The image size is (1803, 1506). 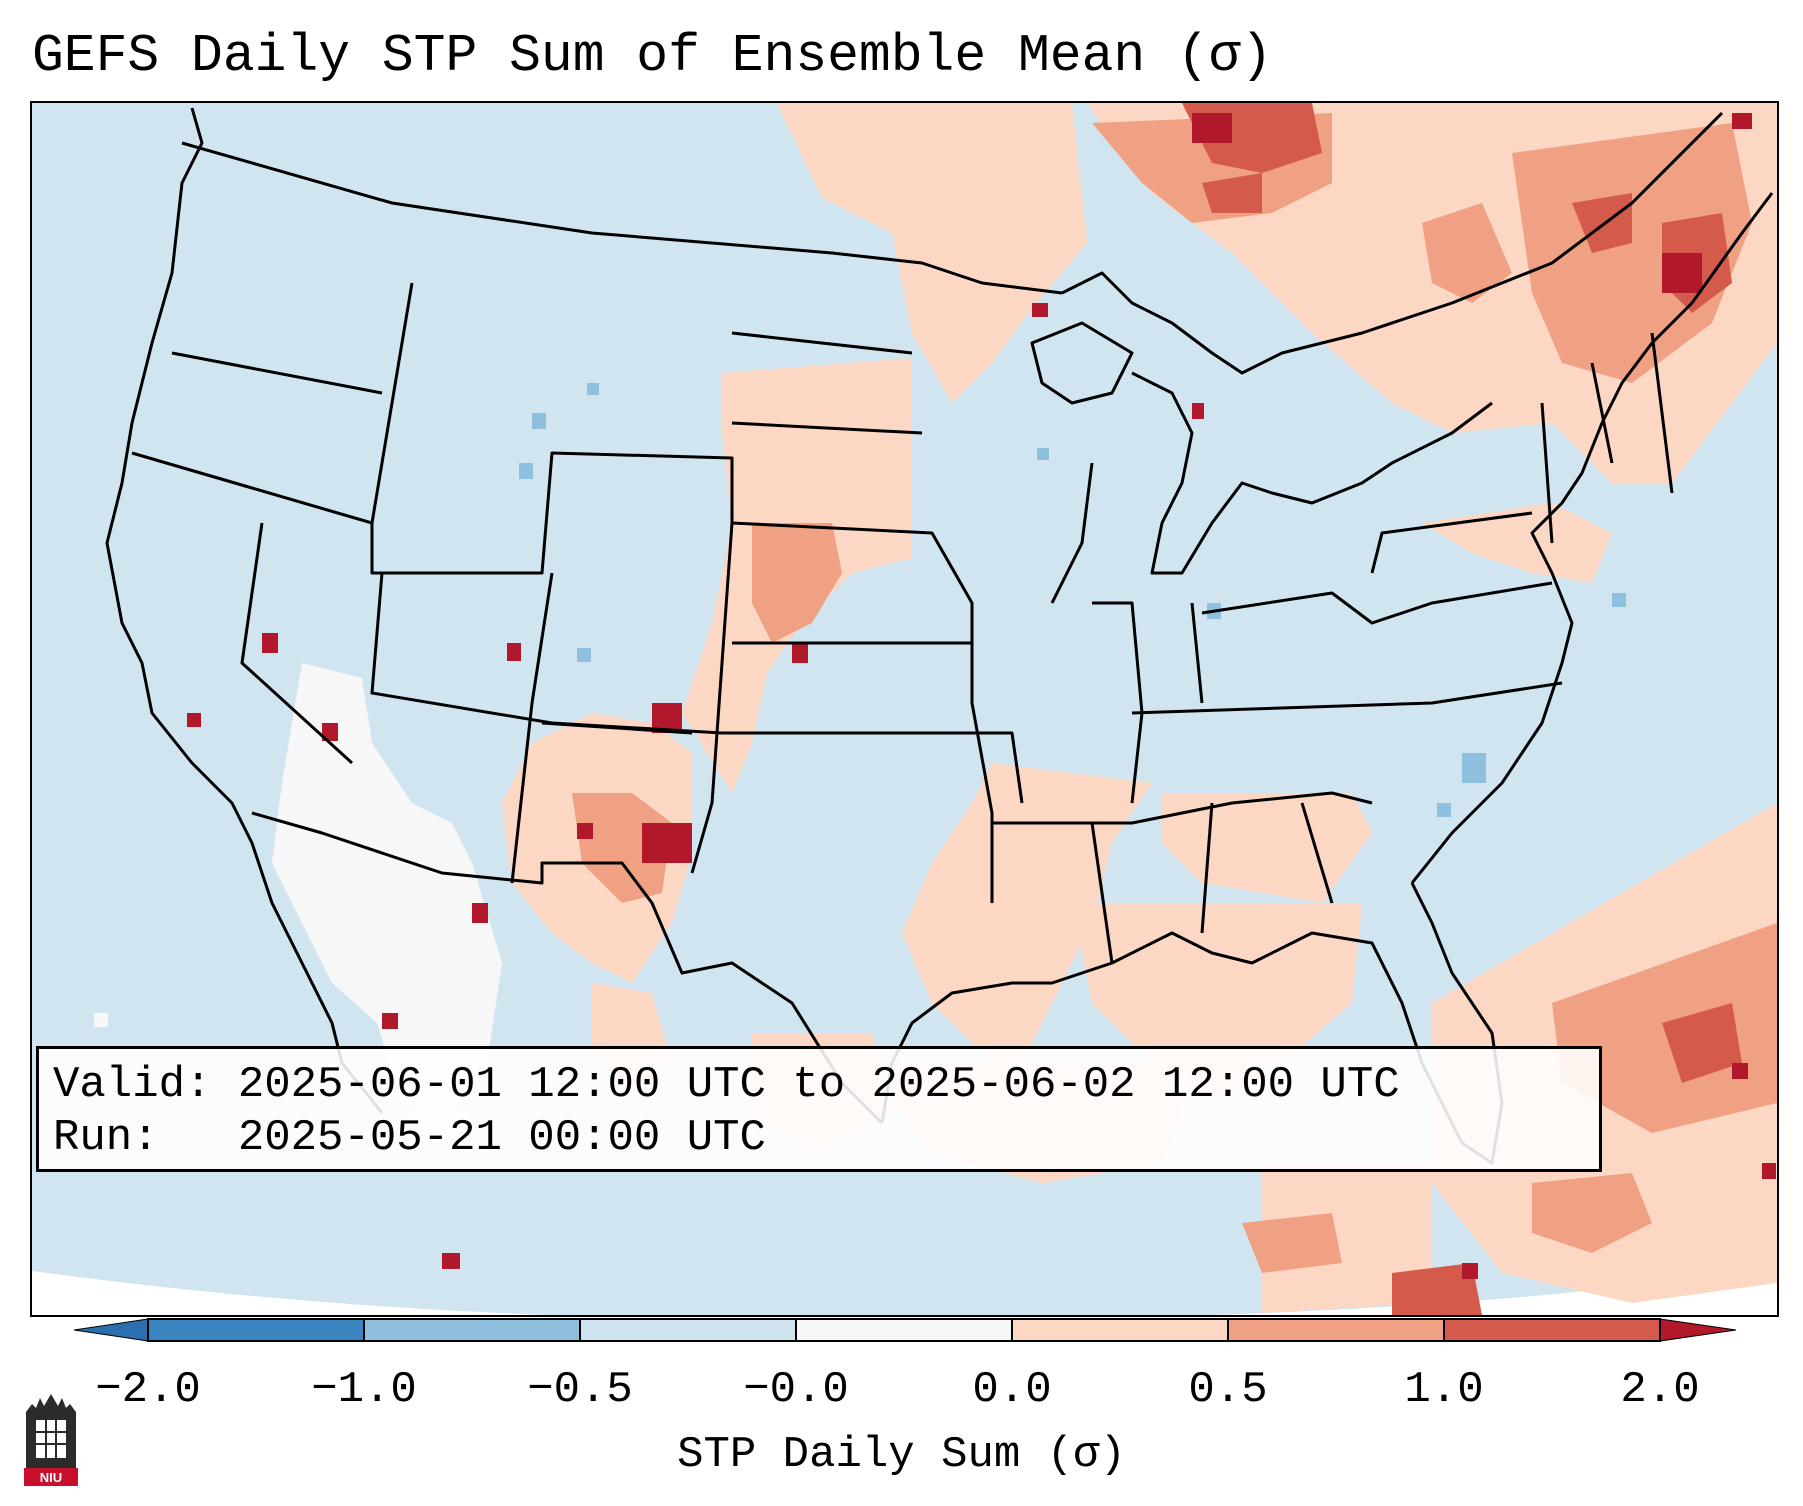 What do you see at coordinates (132, 1085) in the screenshot?
I see `valid-label: Valid:` at bounding box center [132, 1085].